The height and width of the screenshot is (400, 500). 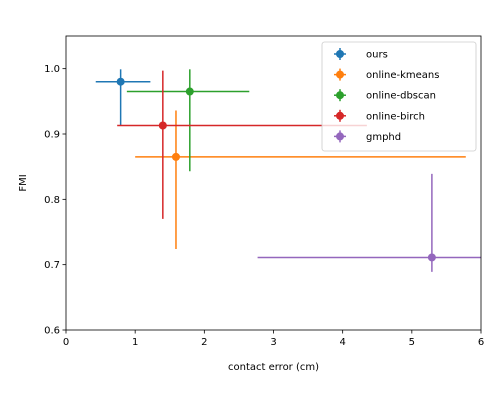 What do you see at coordinates (52, 69) in the screenshot?
I see `y-tick-label: 1.0` at bounding box center [52, 69].